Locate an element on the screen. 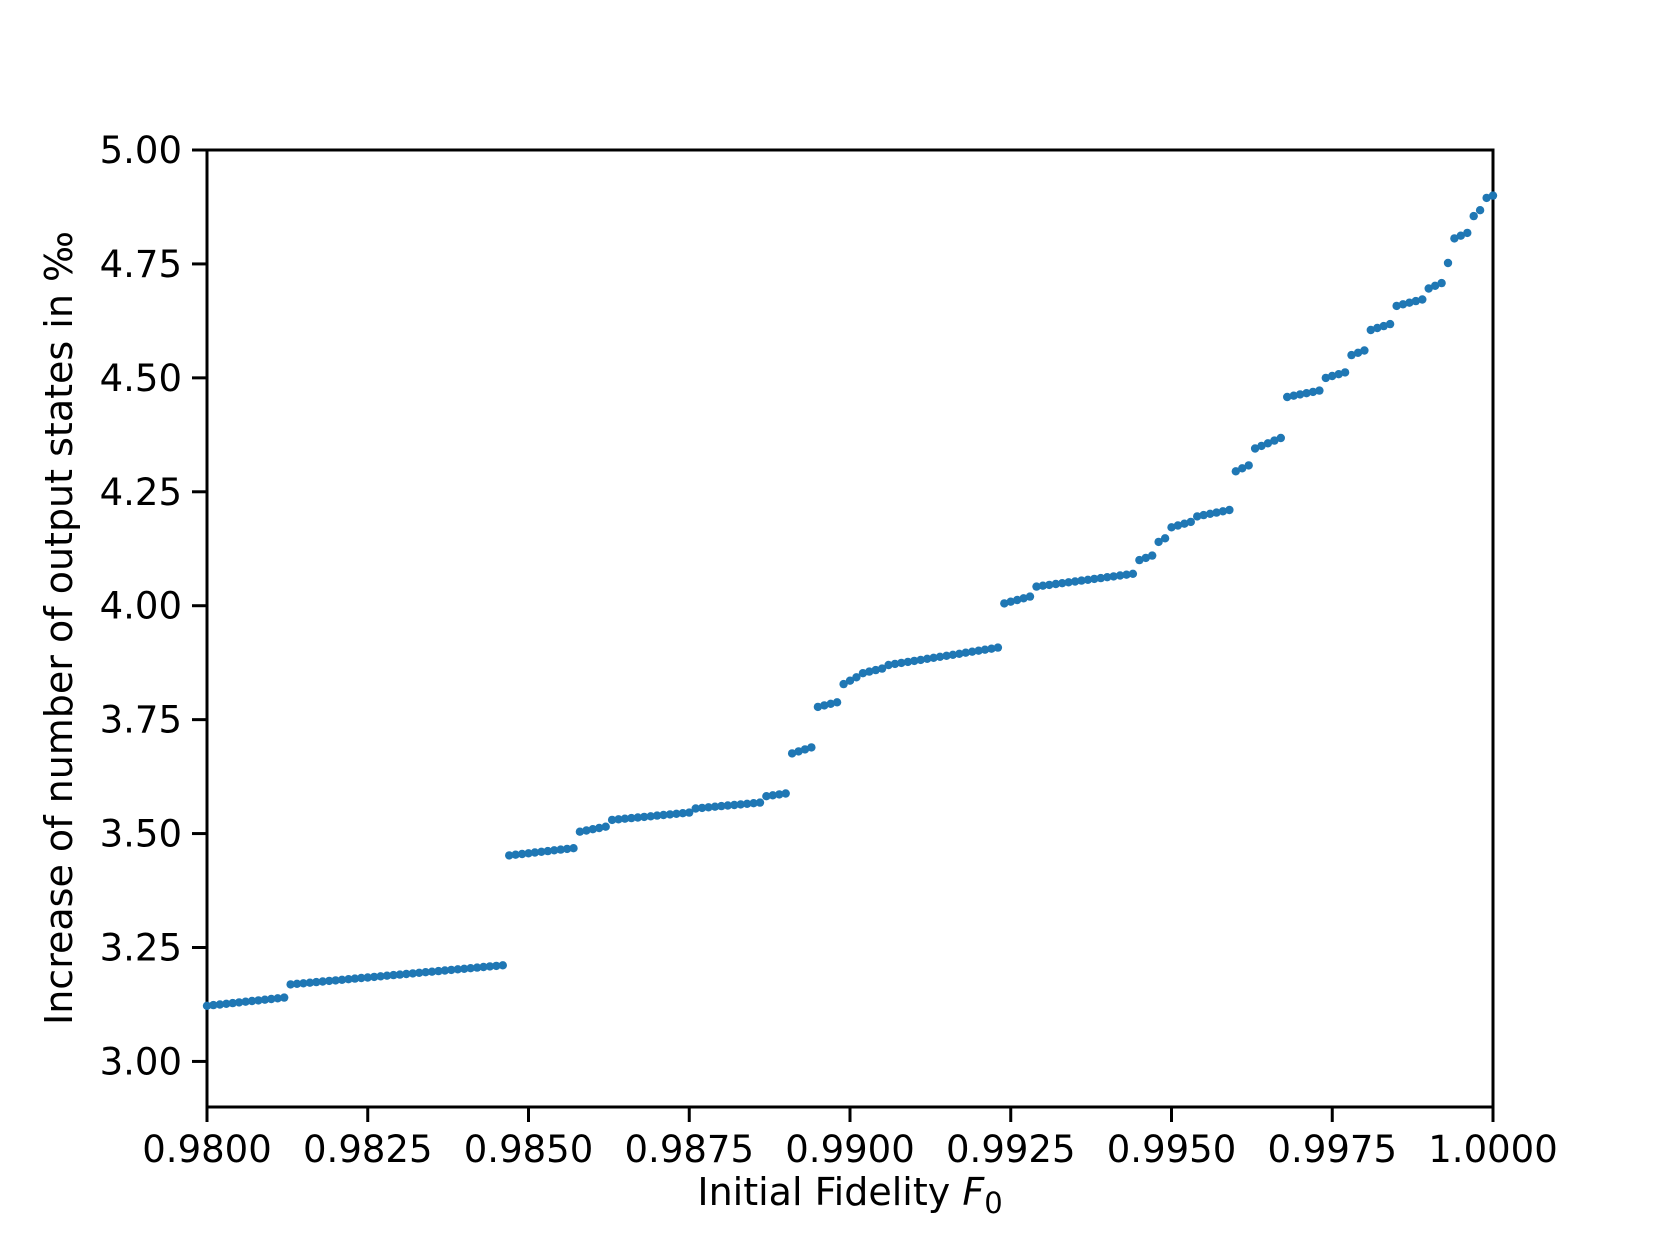 This screenshot has width=1660, height=1245. x-tick-label: 0.9850 is located at coordinates (528, 1149).